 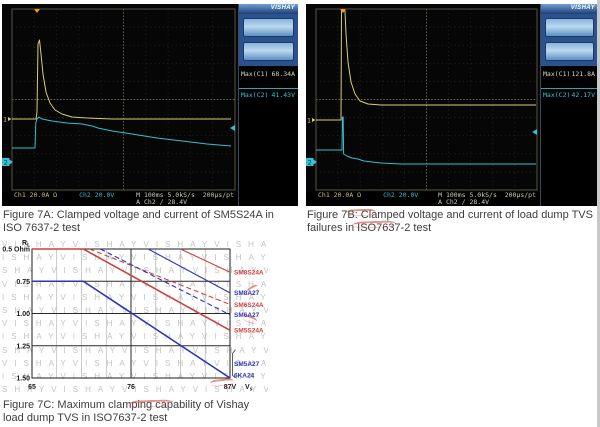 I want to click on series-label-sm5a27: SM5A27, so click(x=247, y=364).